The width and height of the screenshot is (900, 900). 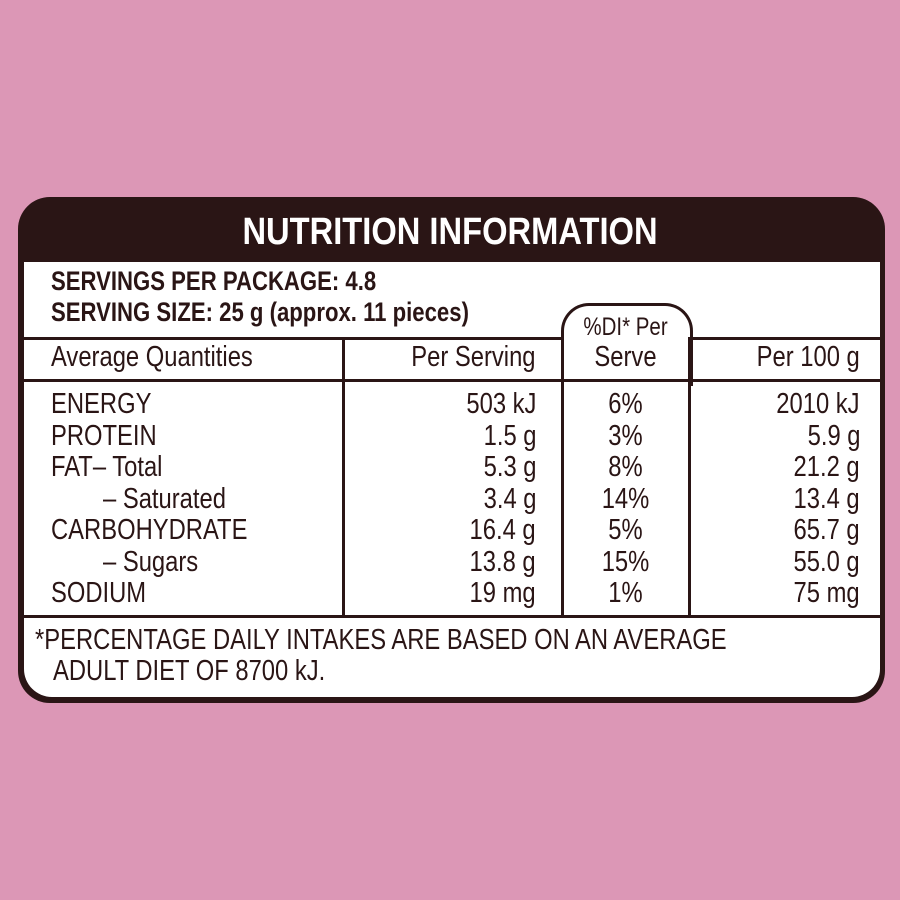 What do you see at coordinates (833, 435) in the screenshot?
I see `row-per-100g: 5.9 g` at bounding box center [833, 435].